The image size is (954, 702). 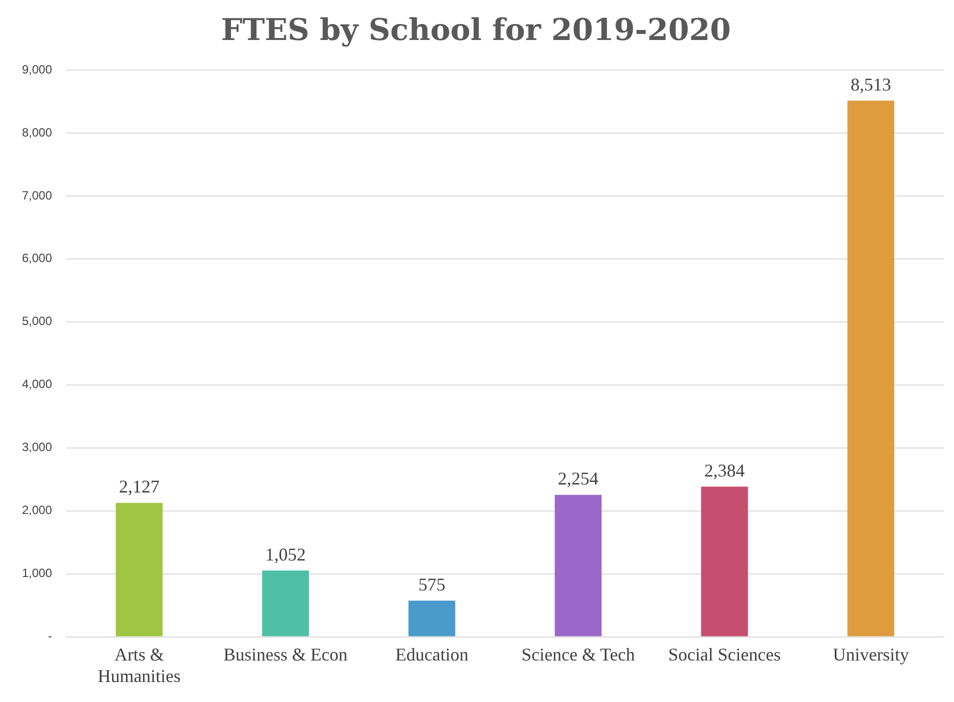 I want to click on data-label: 2,384, so click(x=724, y=470).